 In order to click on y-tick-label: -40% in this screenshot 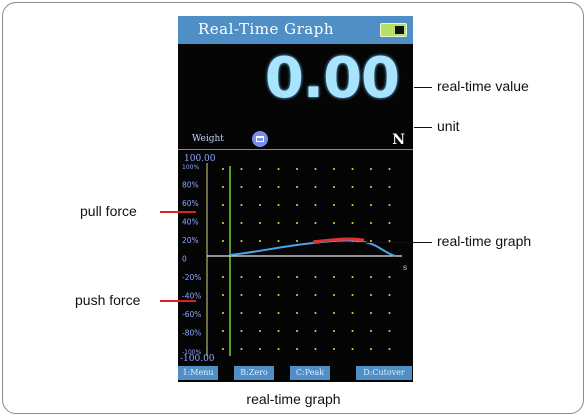, I will do `click(191, 296)`.